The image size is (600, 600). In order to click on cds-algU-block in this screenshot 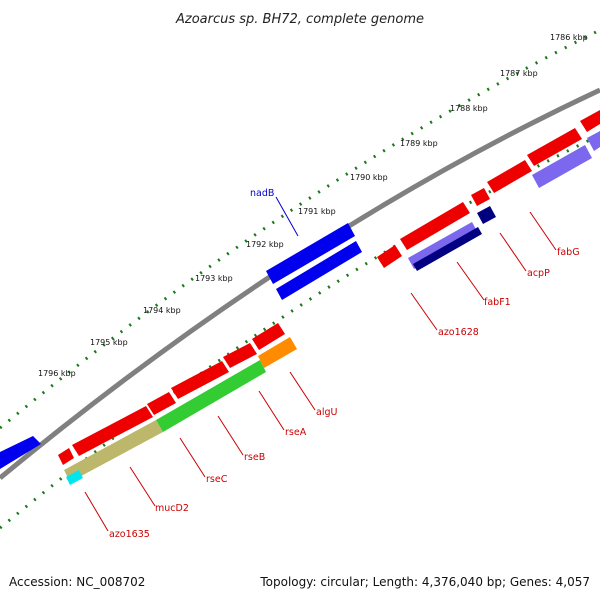, I will do `click(240, 355)`.